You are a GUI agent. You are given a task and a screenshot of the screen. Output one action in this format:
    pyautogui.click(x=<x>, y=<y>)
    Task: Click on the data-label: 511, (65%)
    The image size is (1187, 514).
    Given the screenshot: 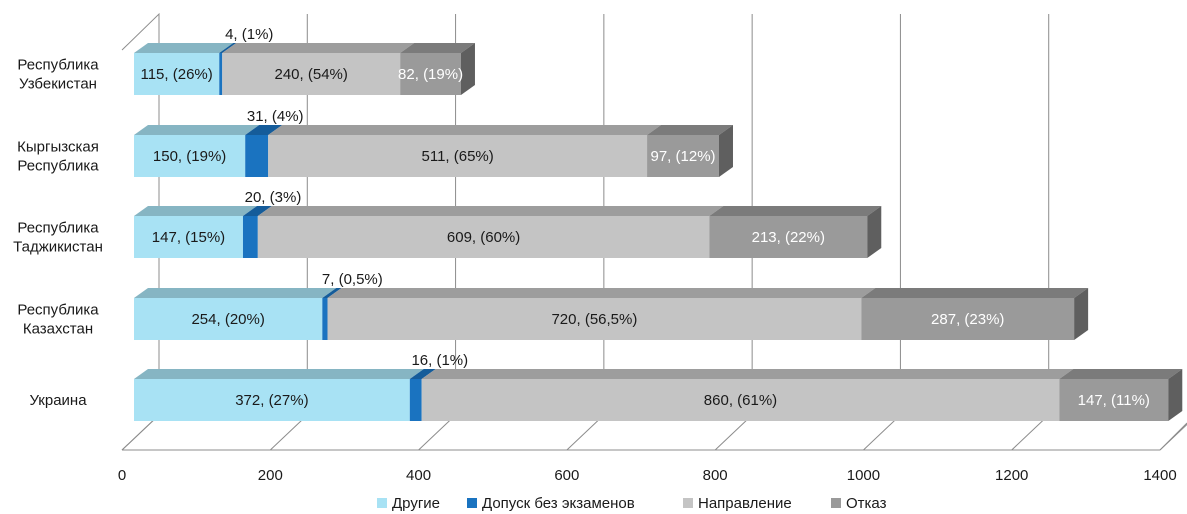 What is the action you would take?
    pyautogui.click(x=458, y=156)
    